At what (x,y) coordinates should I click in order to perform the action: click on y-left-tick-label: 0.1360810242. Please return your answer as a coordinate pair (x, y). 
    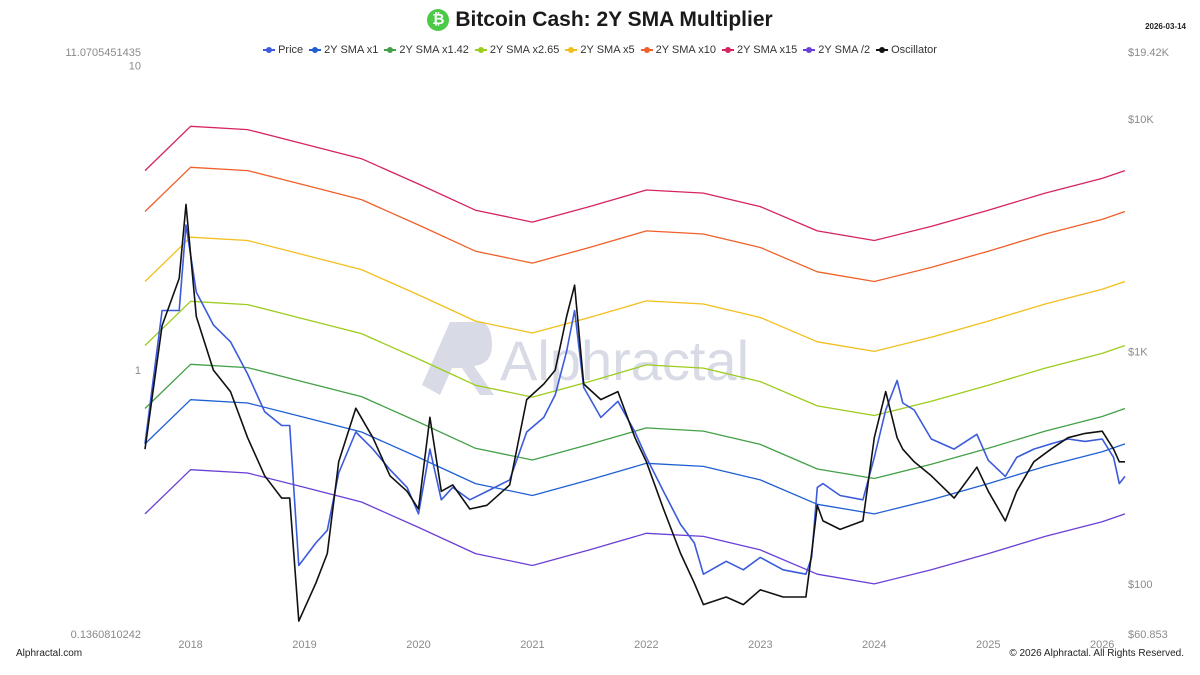
    Looking at the image, I should click on (106, 635).